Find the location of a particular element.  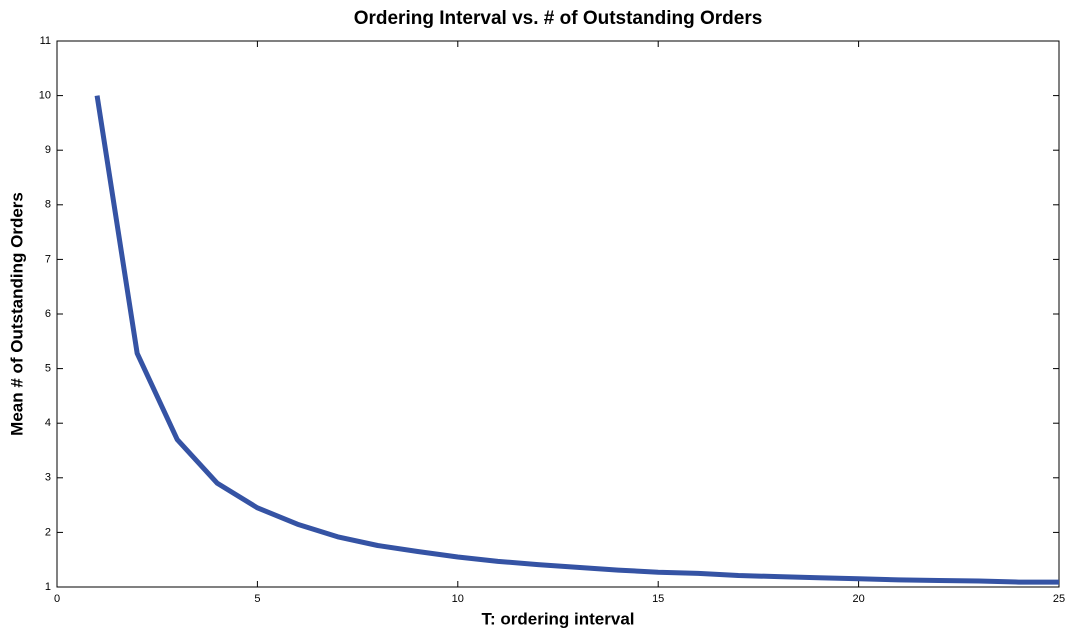

x-tick-label: 5 is located at coordinates (257, 599).